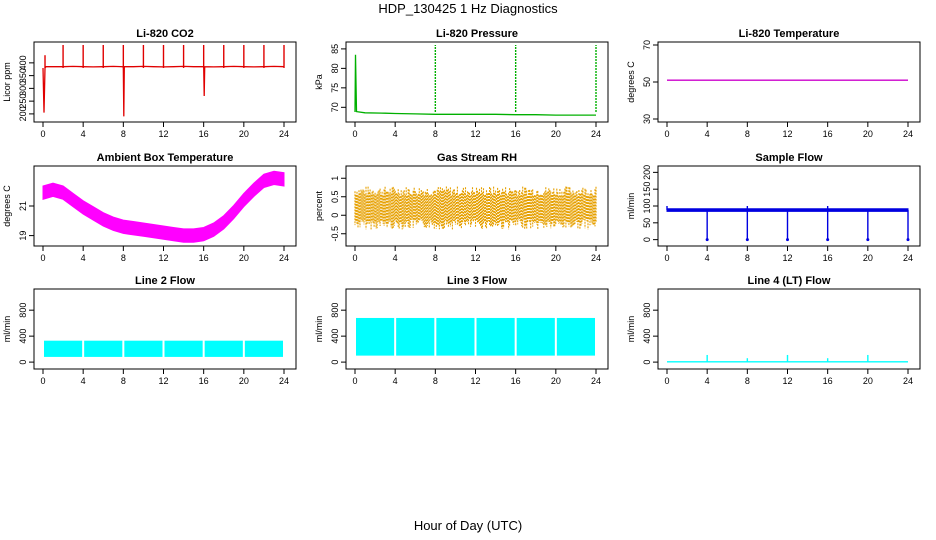 This screenshot has width=936, height=540. What do you see at coordinates (647, 172) in the screenshot?
I see `y-tick-label: 200` at bounding box center [647, 172].